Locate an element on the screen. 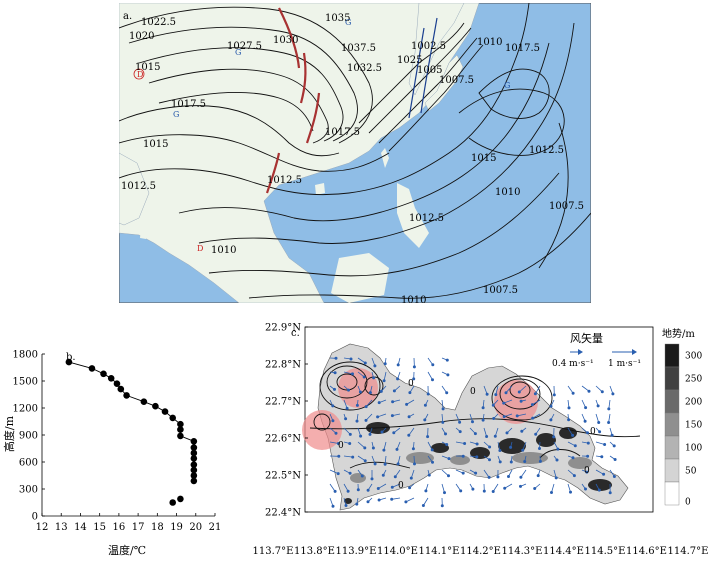 The image size is (709, 566). y-tick-label: 1800 is located at coordinates (25, 355).